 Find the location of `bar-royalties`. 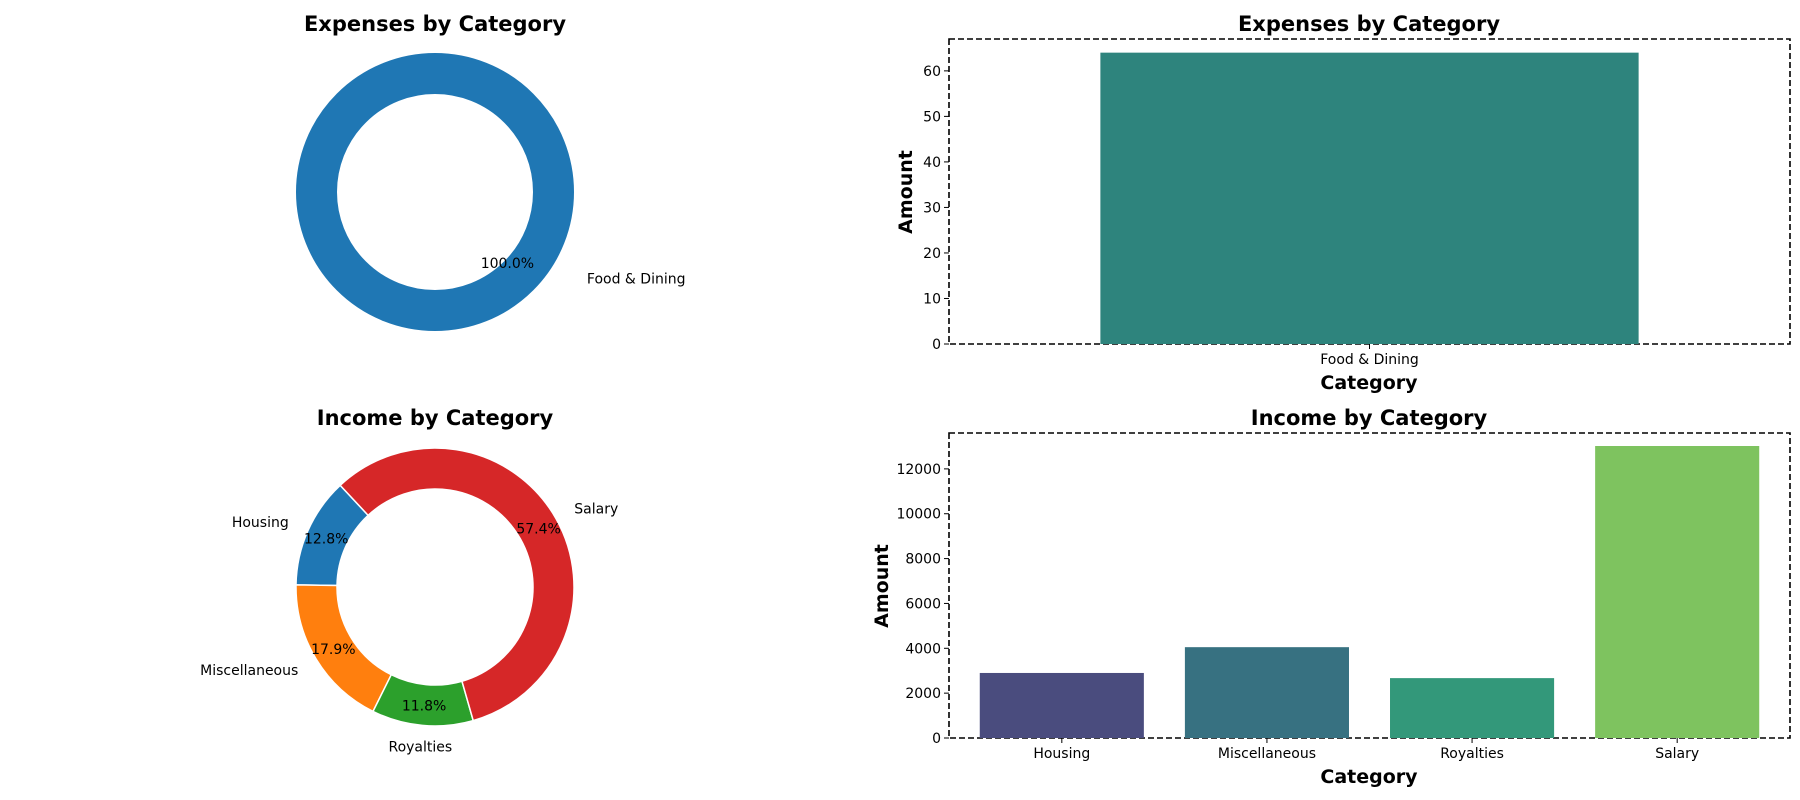

bar-royalties is located at coordinates (1472, 708).